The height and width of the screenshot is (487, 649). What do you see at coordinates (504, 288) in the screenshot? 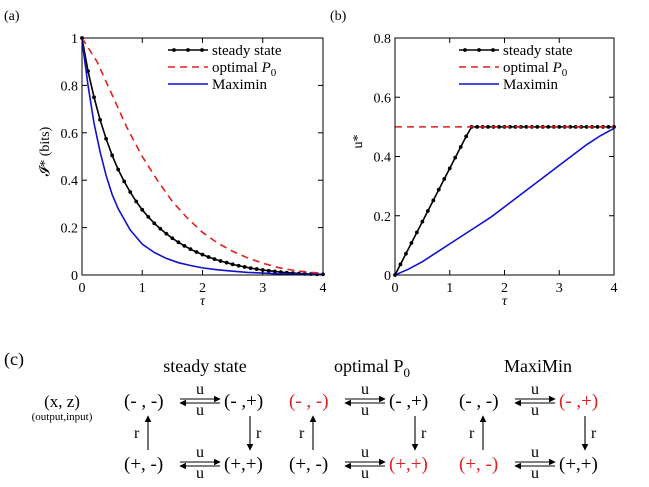
I see `x-tick-label: 2` at bounding box center [504, 288].